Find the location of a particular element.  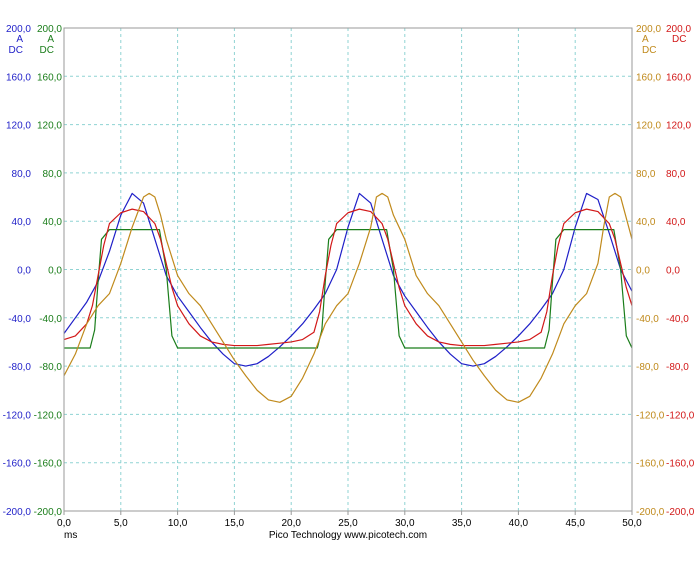

x-tick-label: 20,0 is located at coordinates (291, 523).